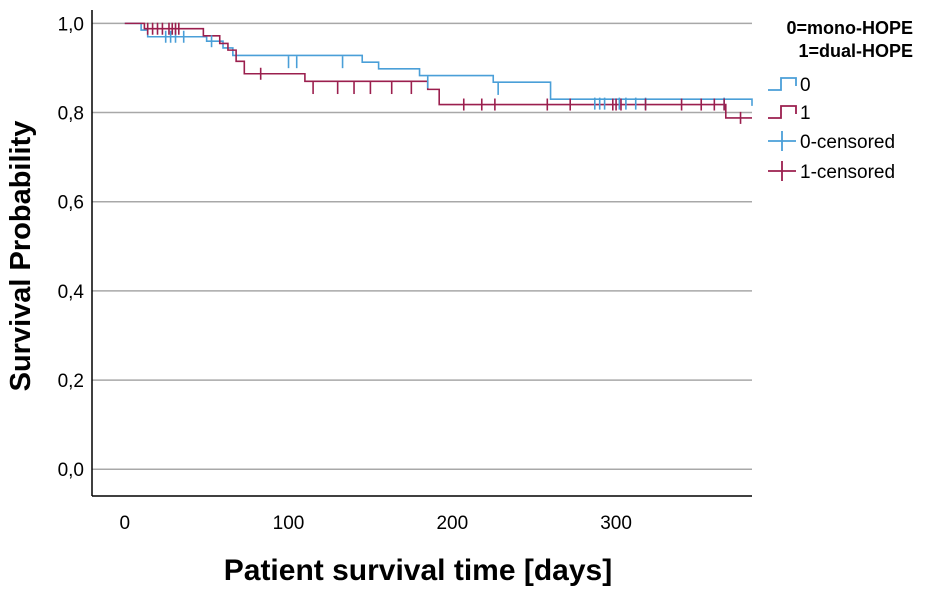  What do you see at coordinates (124, 523) in the screenshot?
I see `x-tick-label: 0` at bounding box center [124, 523].